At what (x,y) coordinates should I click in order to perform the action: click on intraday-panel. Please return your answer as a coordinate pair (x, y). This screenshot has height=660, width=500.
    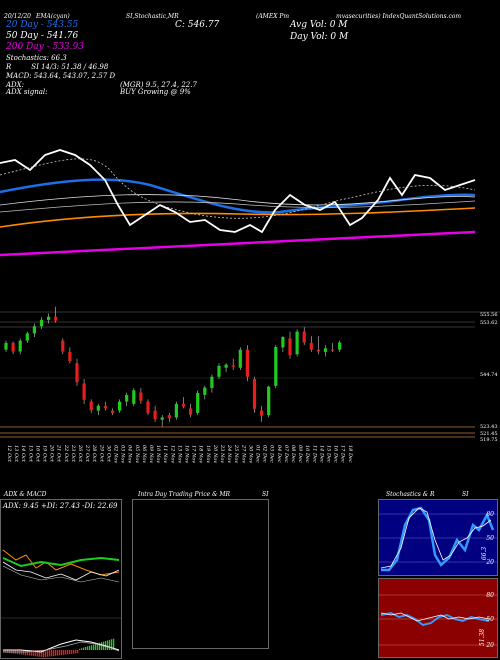
    Looking at the image, I should click on (200, 574).